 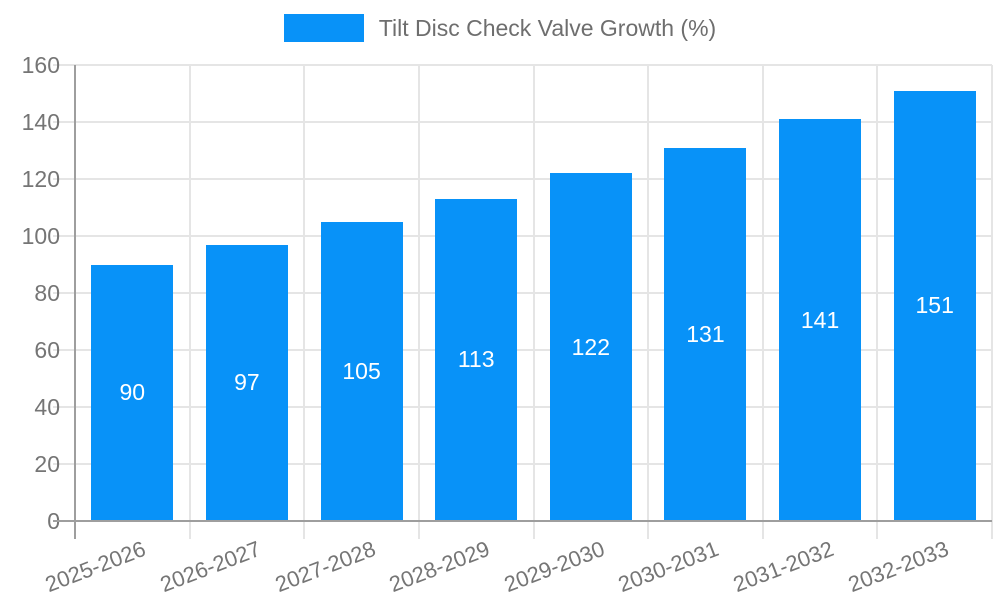 What do you see at coordinates (40, 179) in the screenshot?
I see `y-axis-tick-label: 120` at bounding box center [40, 179].